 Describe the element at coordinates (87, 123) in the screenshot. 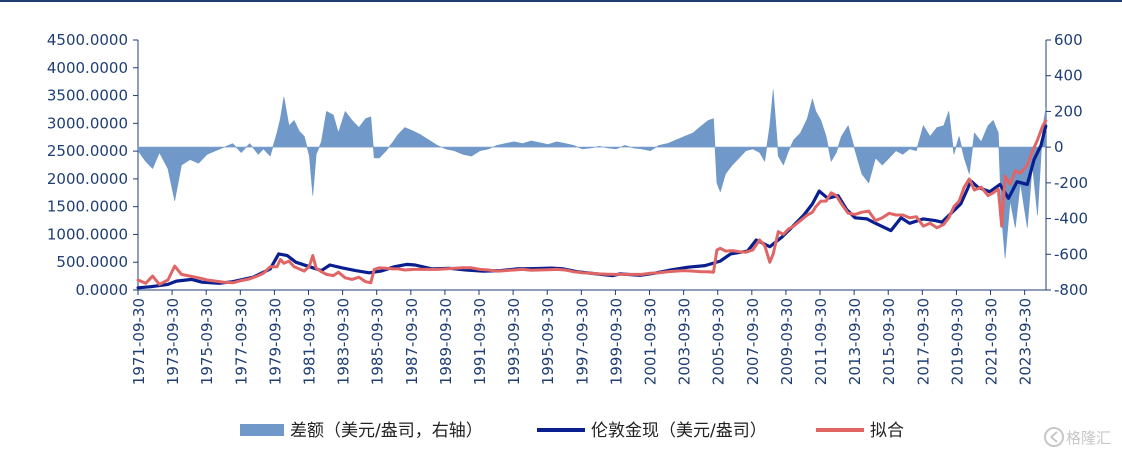

I see `left-tick-label: 3000.0000` at that location.